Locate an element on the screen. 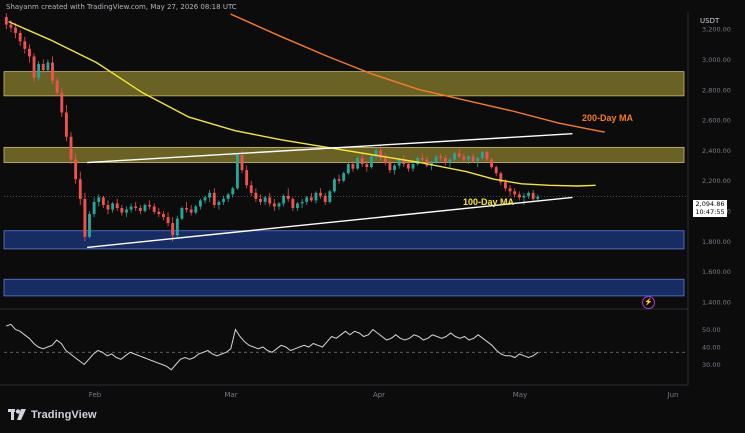  rsi-line is located at coordinates (272, 347).